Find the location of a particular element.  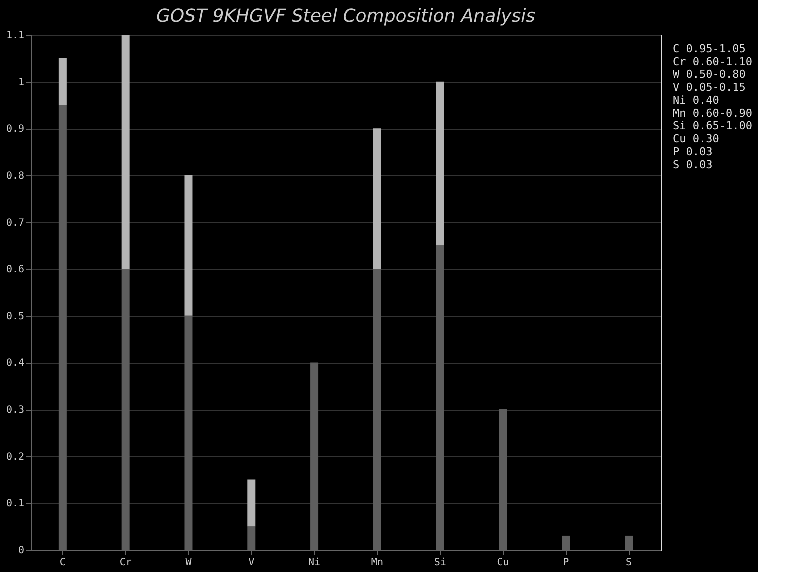

x-tick-label: Cr is located at coordinates (126, 563).